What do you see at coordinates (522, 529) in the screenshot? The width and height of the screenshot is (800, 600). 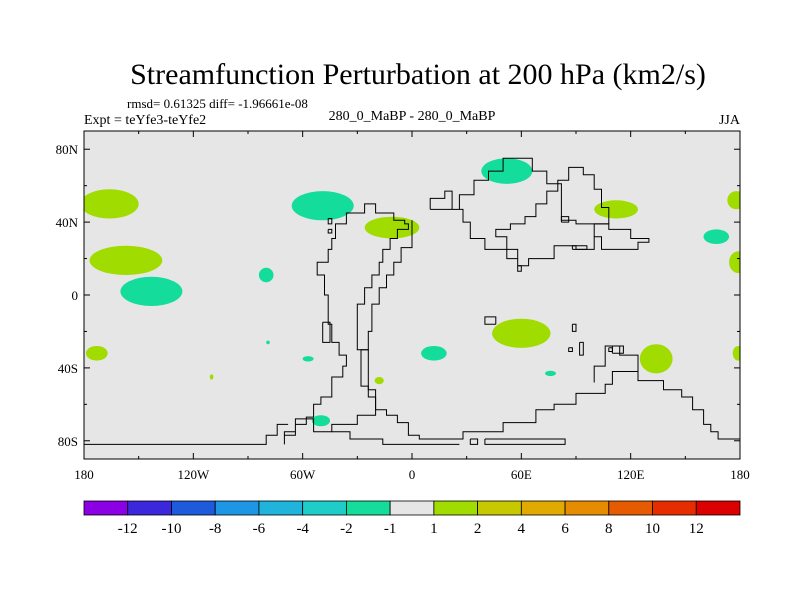 I see `colorbar-label-9: 4` at bounding box center [522, 529].